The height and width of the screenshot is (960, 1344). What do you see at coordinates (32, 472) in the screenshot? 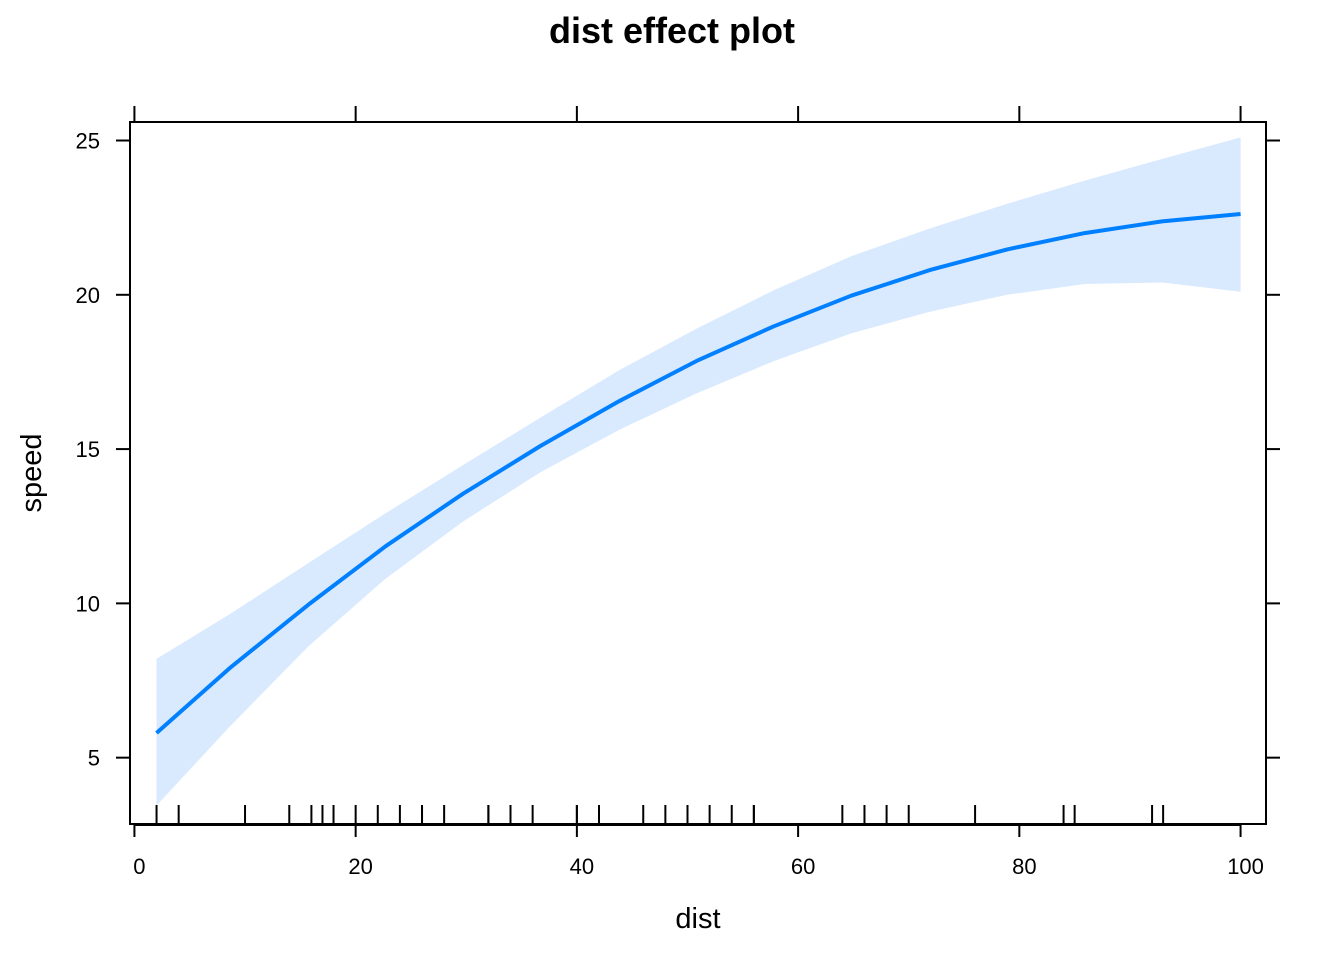
I see `y-axis-label: speed` at bounding box center [32, 472].